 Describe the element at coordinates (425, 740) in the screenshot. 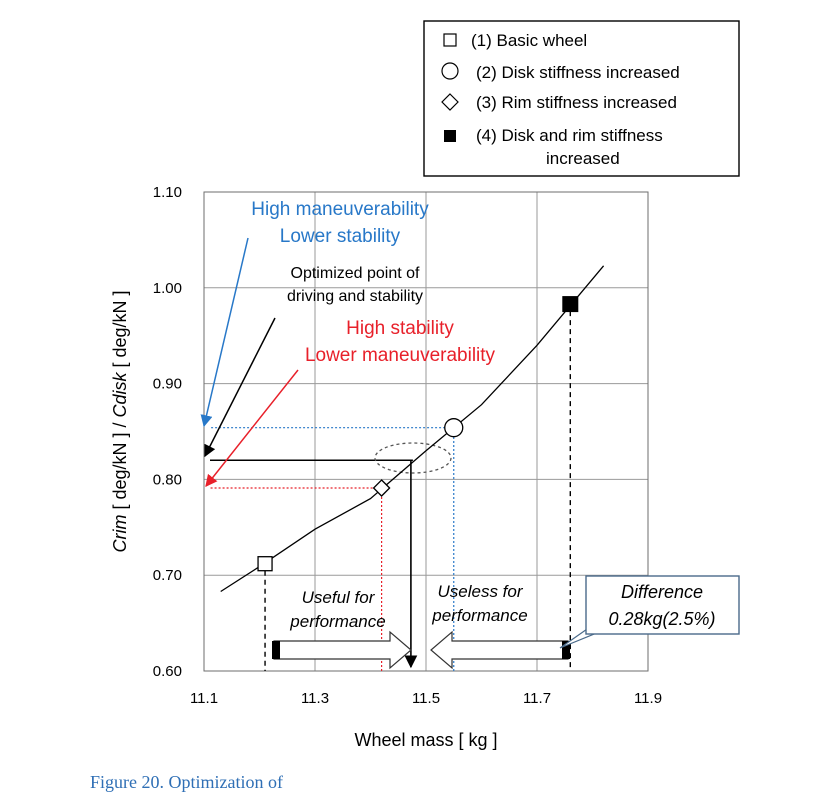

I see `x-axis-title: Wheel mass [ kg ]` at that location.